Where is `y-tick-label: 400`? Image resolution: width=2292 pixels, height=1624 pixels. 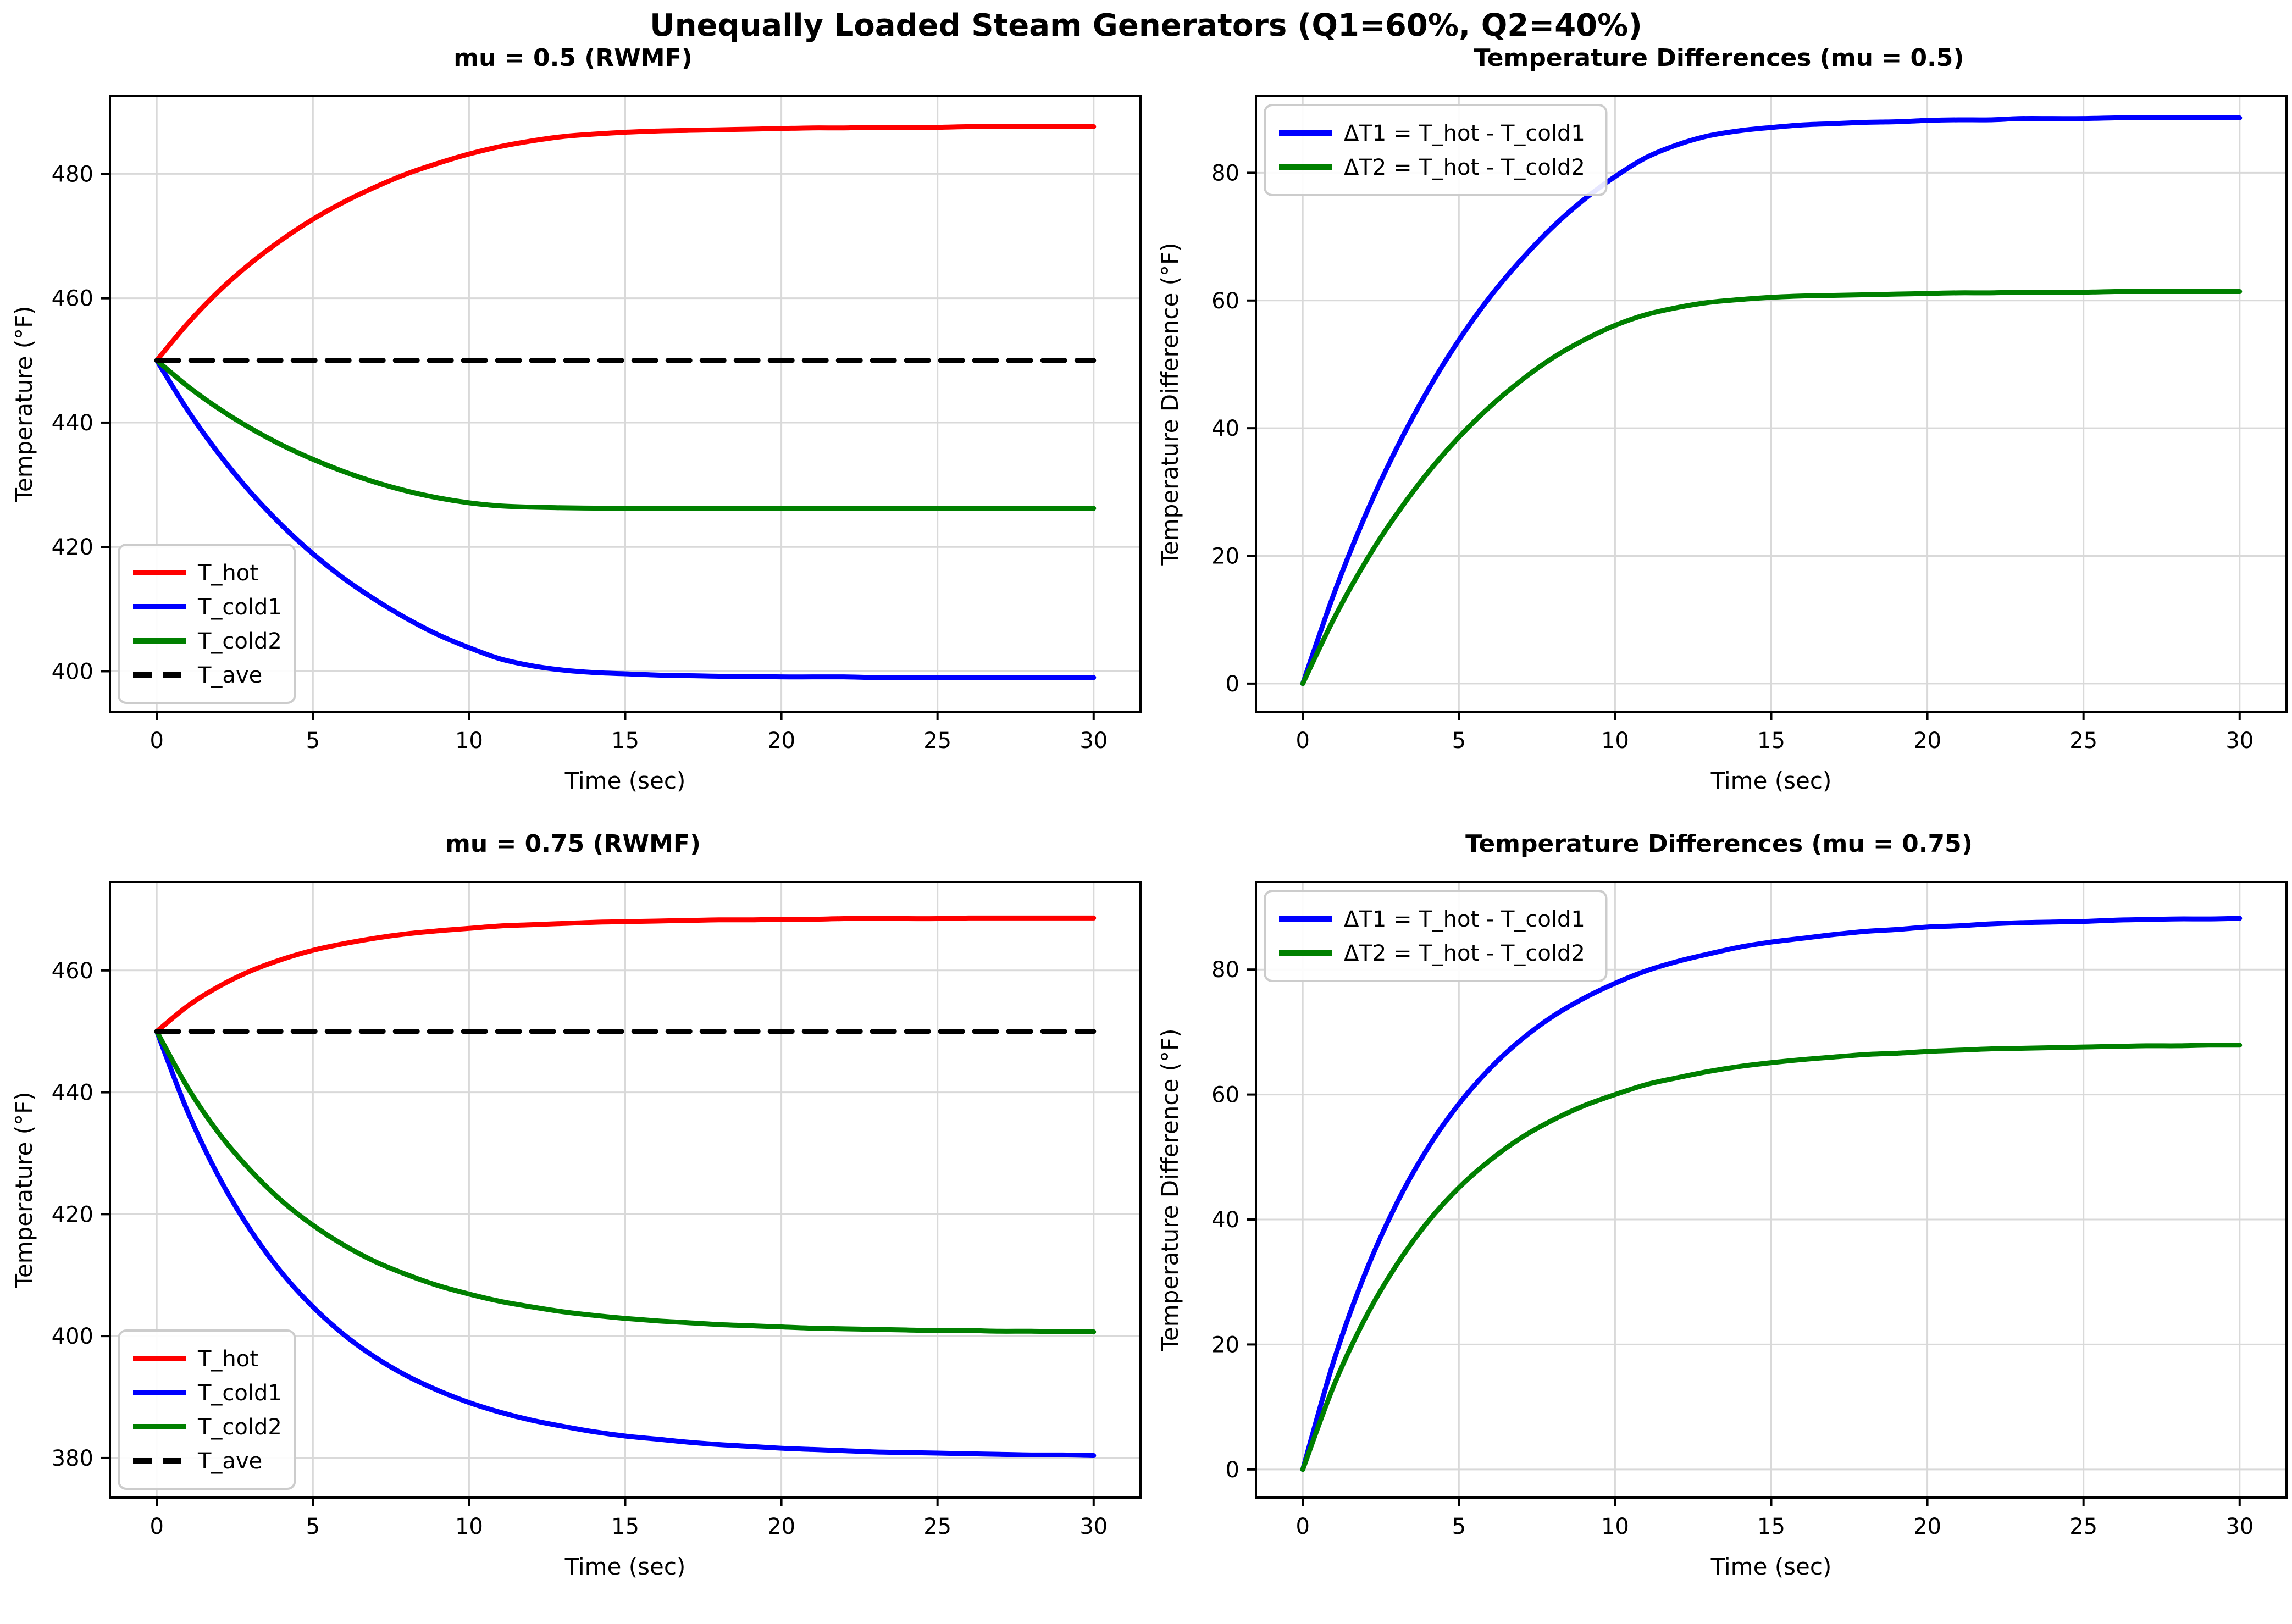 y-tick-label: 400 is located at coordinates (72, 671).